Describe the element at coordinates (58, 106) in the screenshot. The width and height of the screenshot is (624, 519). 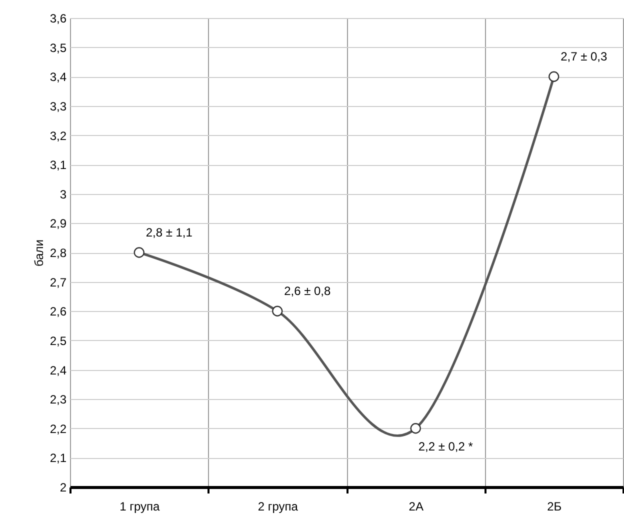
I see `y-tick-label: 3,3` at that location.